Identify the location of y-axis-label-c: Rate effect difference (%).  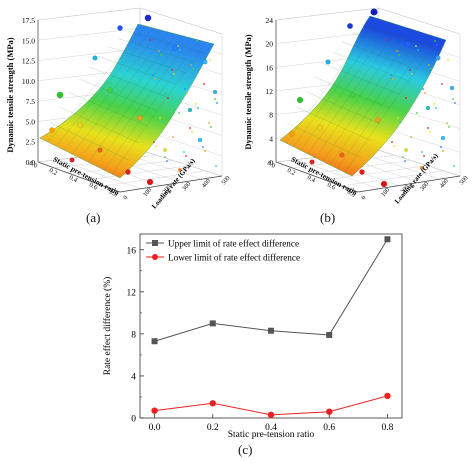
(107, 326).